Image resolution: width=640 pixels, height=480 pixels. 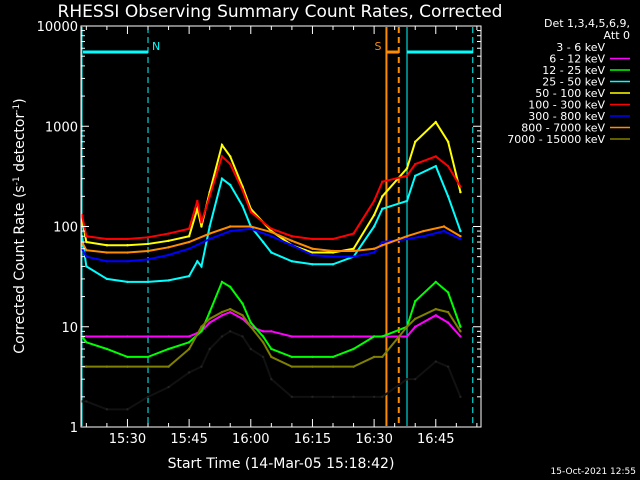 What do you see at coordinates (566, 105) in the screenshot?
I see `legend-label: 100 - 300 keV` at bounding box center [566, 105].